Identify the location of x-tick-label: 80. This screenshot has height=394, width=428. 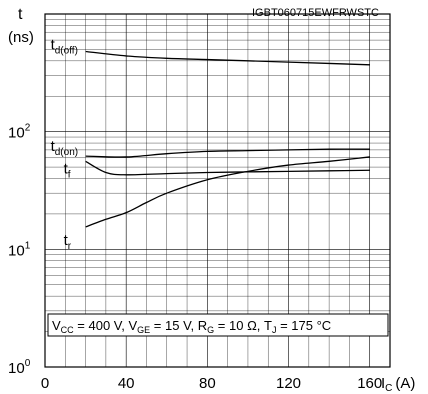
(207, 383).